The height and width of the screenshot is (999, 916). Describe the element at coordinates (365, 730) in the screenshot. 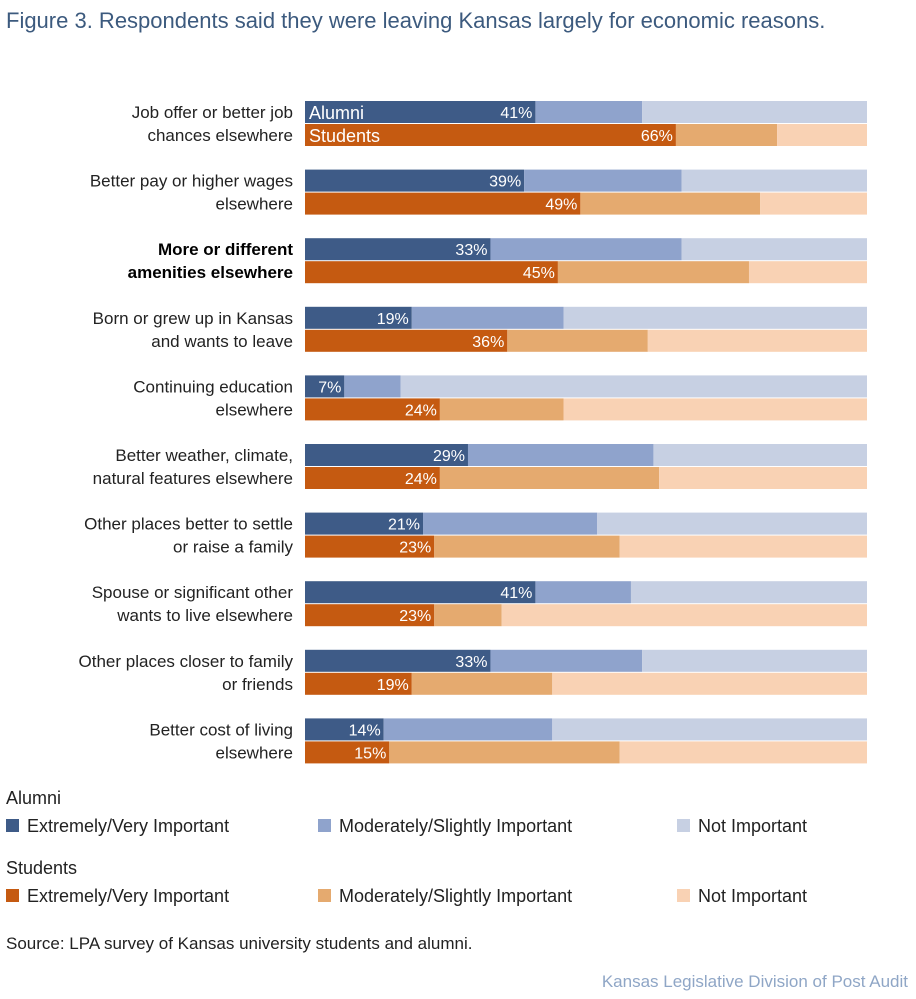

I see `data-label: 14%` at that location.